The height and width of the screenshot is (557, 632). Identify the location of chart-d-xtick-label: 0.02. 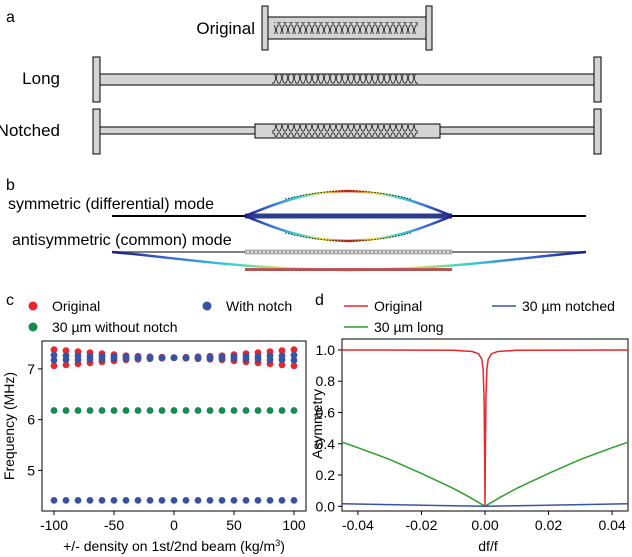
(548, 525).